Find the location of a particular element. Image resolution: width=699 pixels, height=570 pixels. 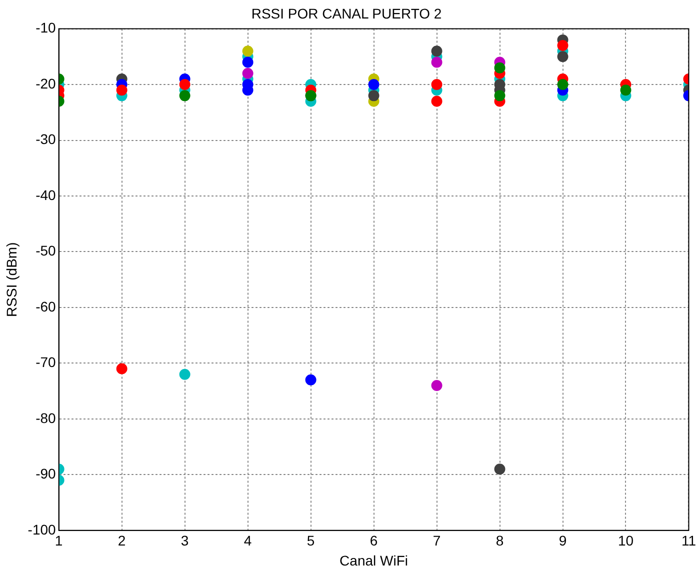

y-axis-title: RSSI (dBm) is located at coordinates (11, 279).